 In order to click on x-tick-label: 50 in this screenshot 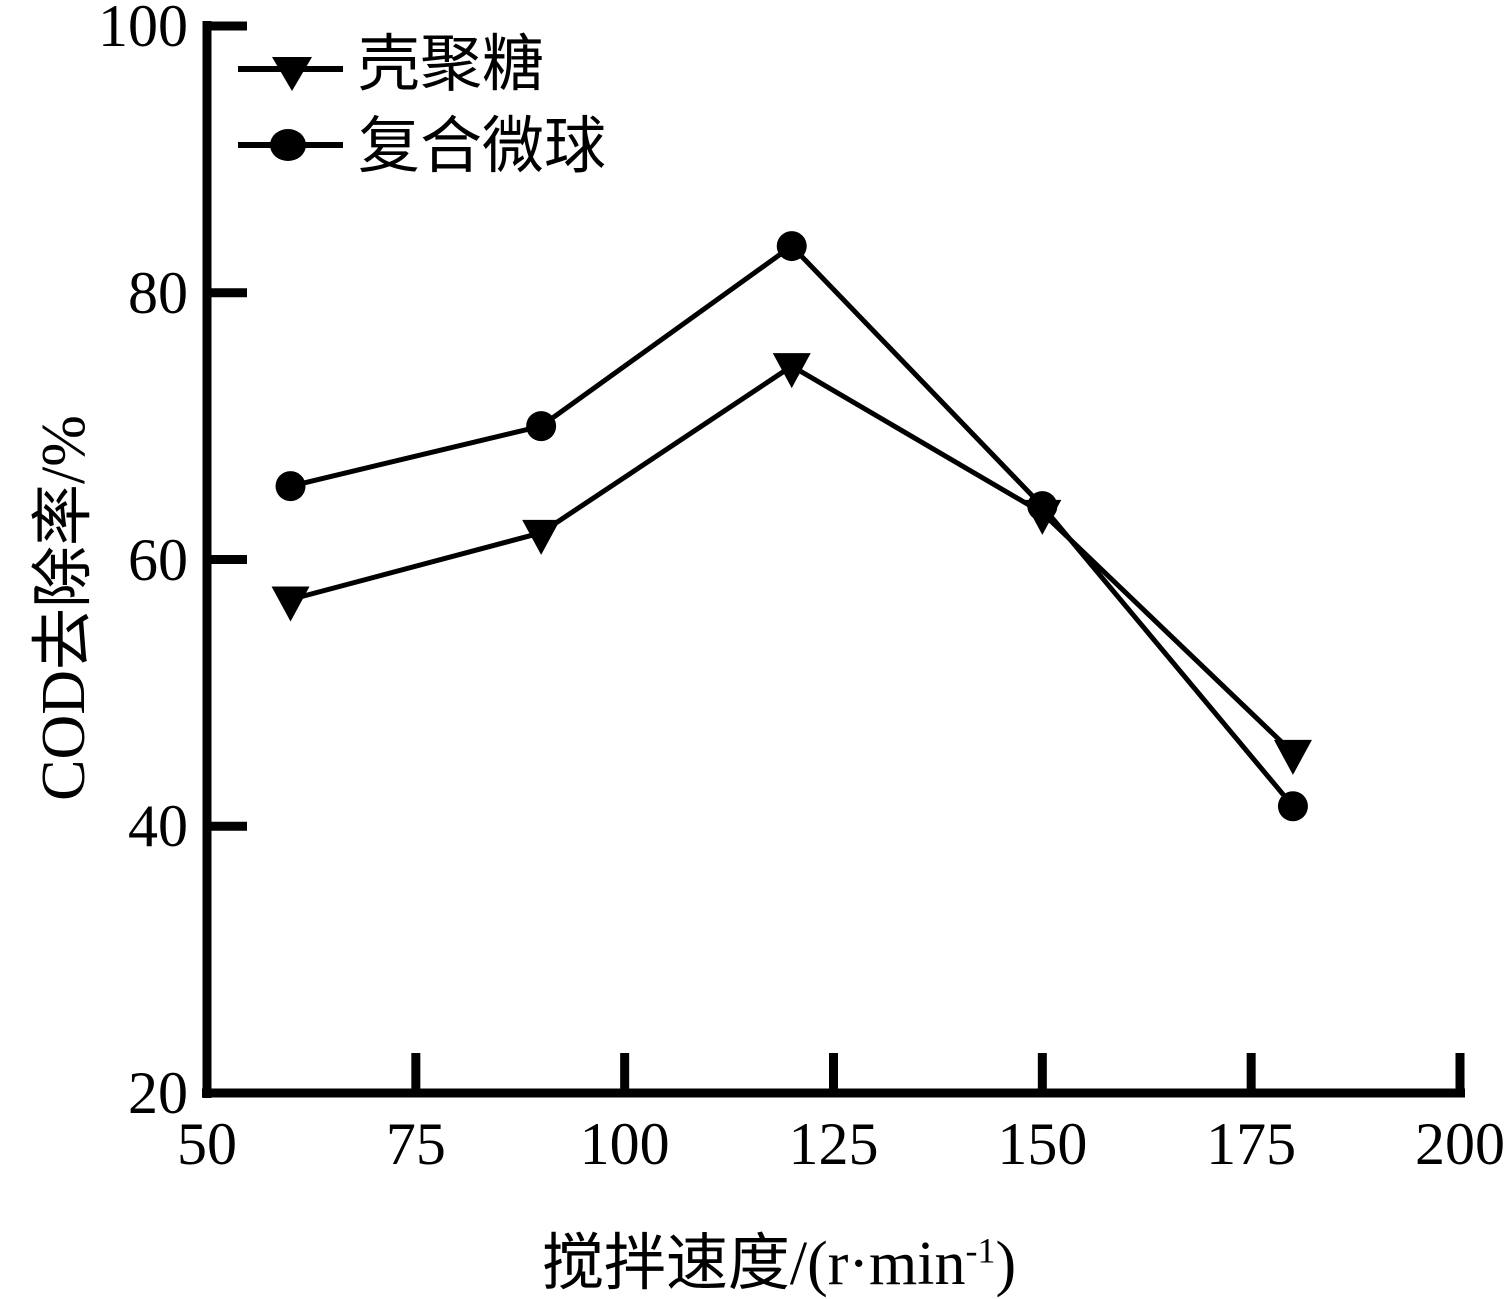, I will do `click(207, 1144)`.